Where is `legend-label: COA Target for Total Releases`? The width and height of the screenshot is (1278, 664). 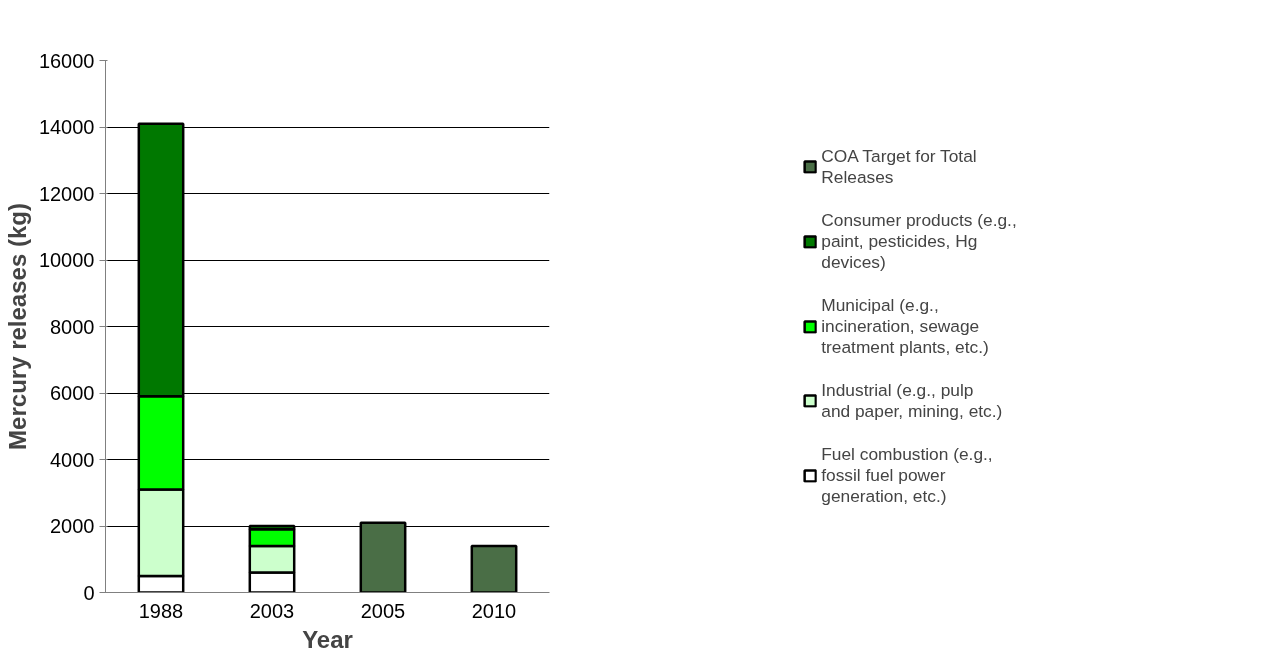 legend-label: COA Target for Total Releases is located at coordinates (899, 166).